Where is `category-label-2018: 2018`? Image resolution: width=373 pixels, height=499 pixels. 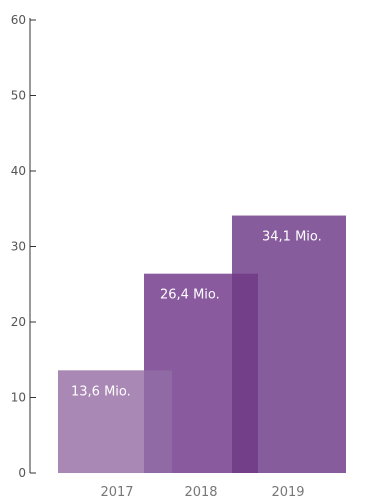 category-label-2018: 2018 is located at coordinates (200, 492).